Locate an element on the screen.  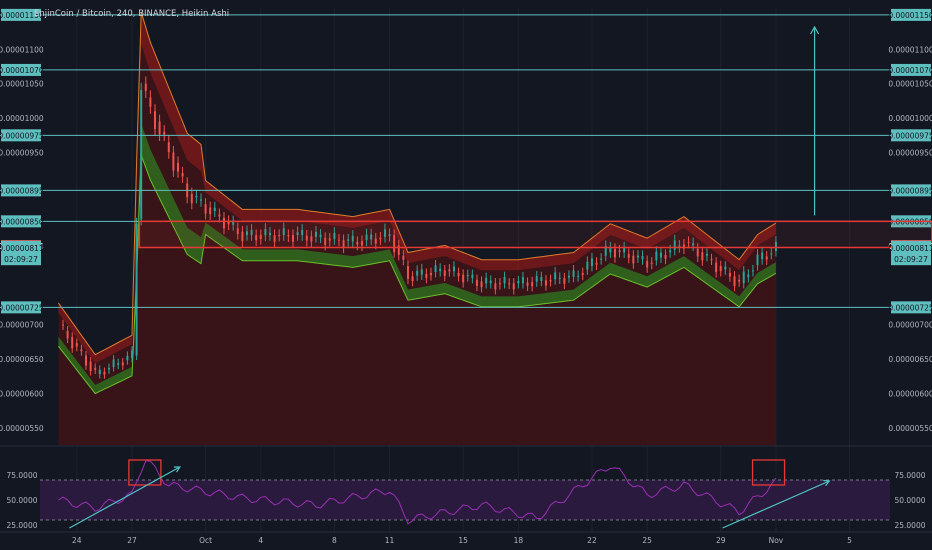
price-tag-left is located at coordinates (21, 248).